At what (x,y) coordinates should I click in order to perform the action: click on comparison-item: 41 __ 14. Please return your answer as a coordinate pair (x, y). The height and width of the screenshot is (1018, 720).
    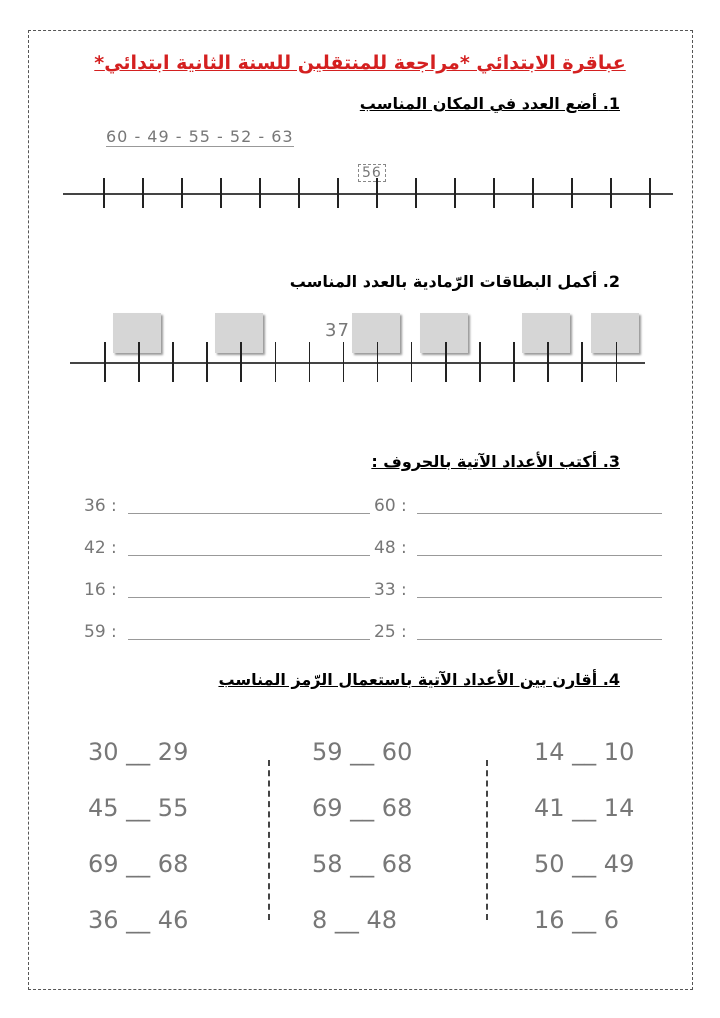
    Looking at the image, I should click on (584, 808).